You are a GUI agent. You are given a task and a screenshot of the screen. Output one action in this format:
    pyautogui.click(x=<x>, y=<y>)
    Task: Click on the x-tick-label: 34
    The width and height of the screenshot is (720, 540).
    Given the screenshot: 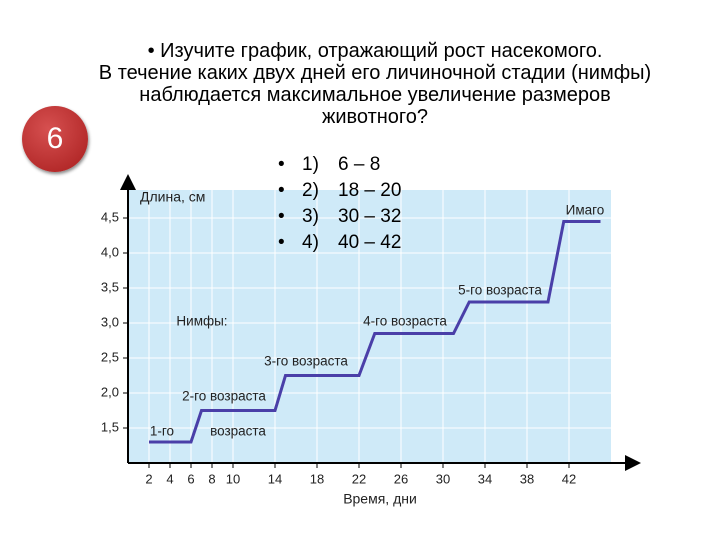 What is the action you would take?
    pyautogui.click(x=485, y=478)
    